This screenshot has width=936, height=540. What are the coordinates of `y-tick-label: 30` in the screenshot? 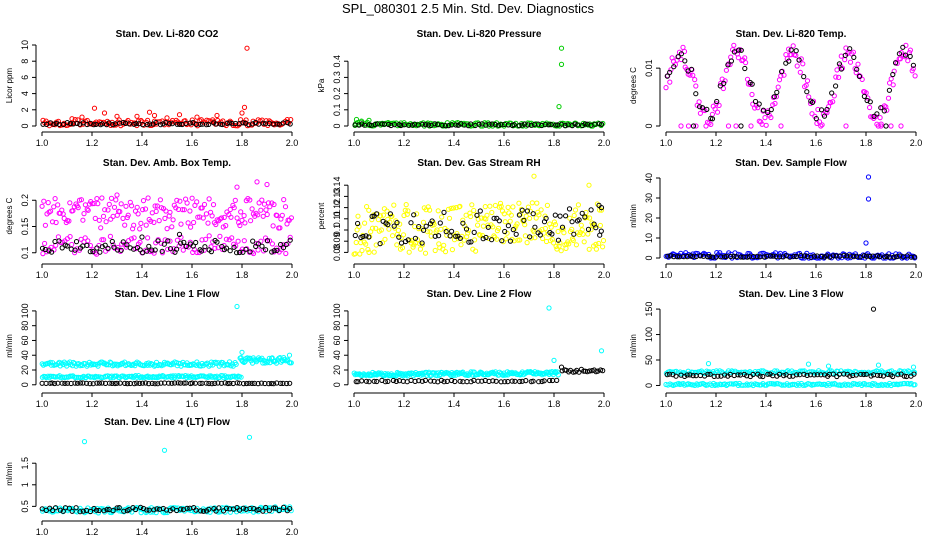 It's located at (649, 198).